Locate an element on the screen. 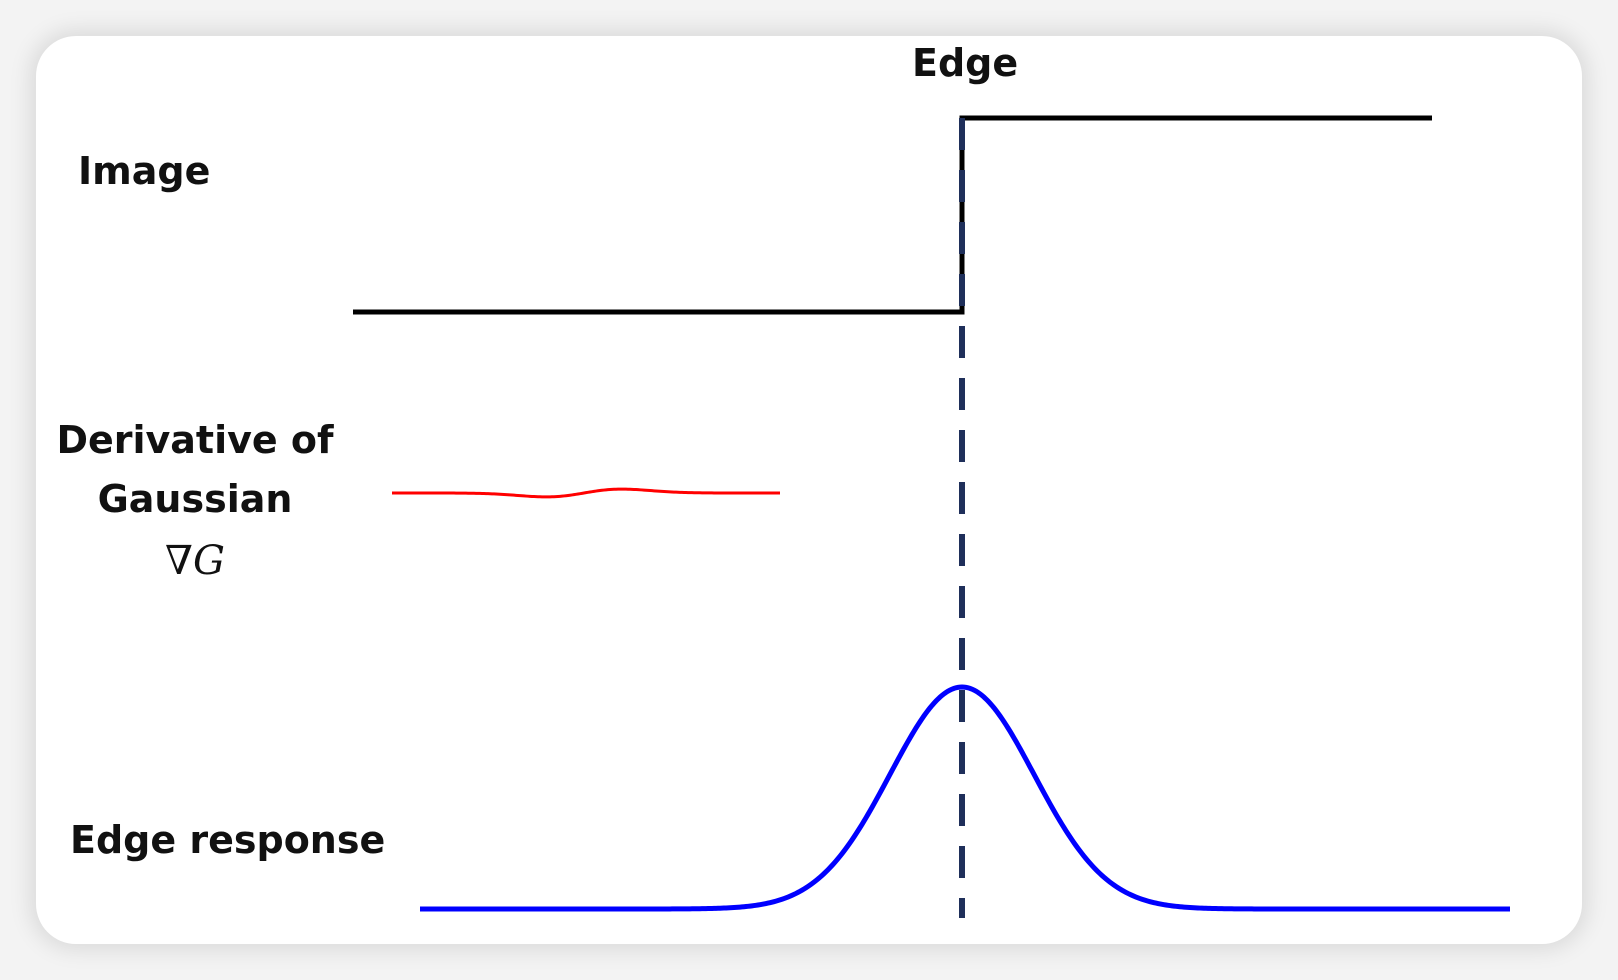 This screenshot has height=980, width=1618. image-step-signal is located at coordinates (892, 215).